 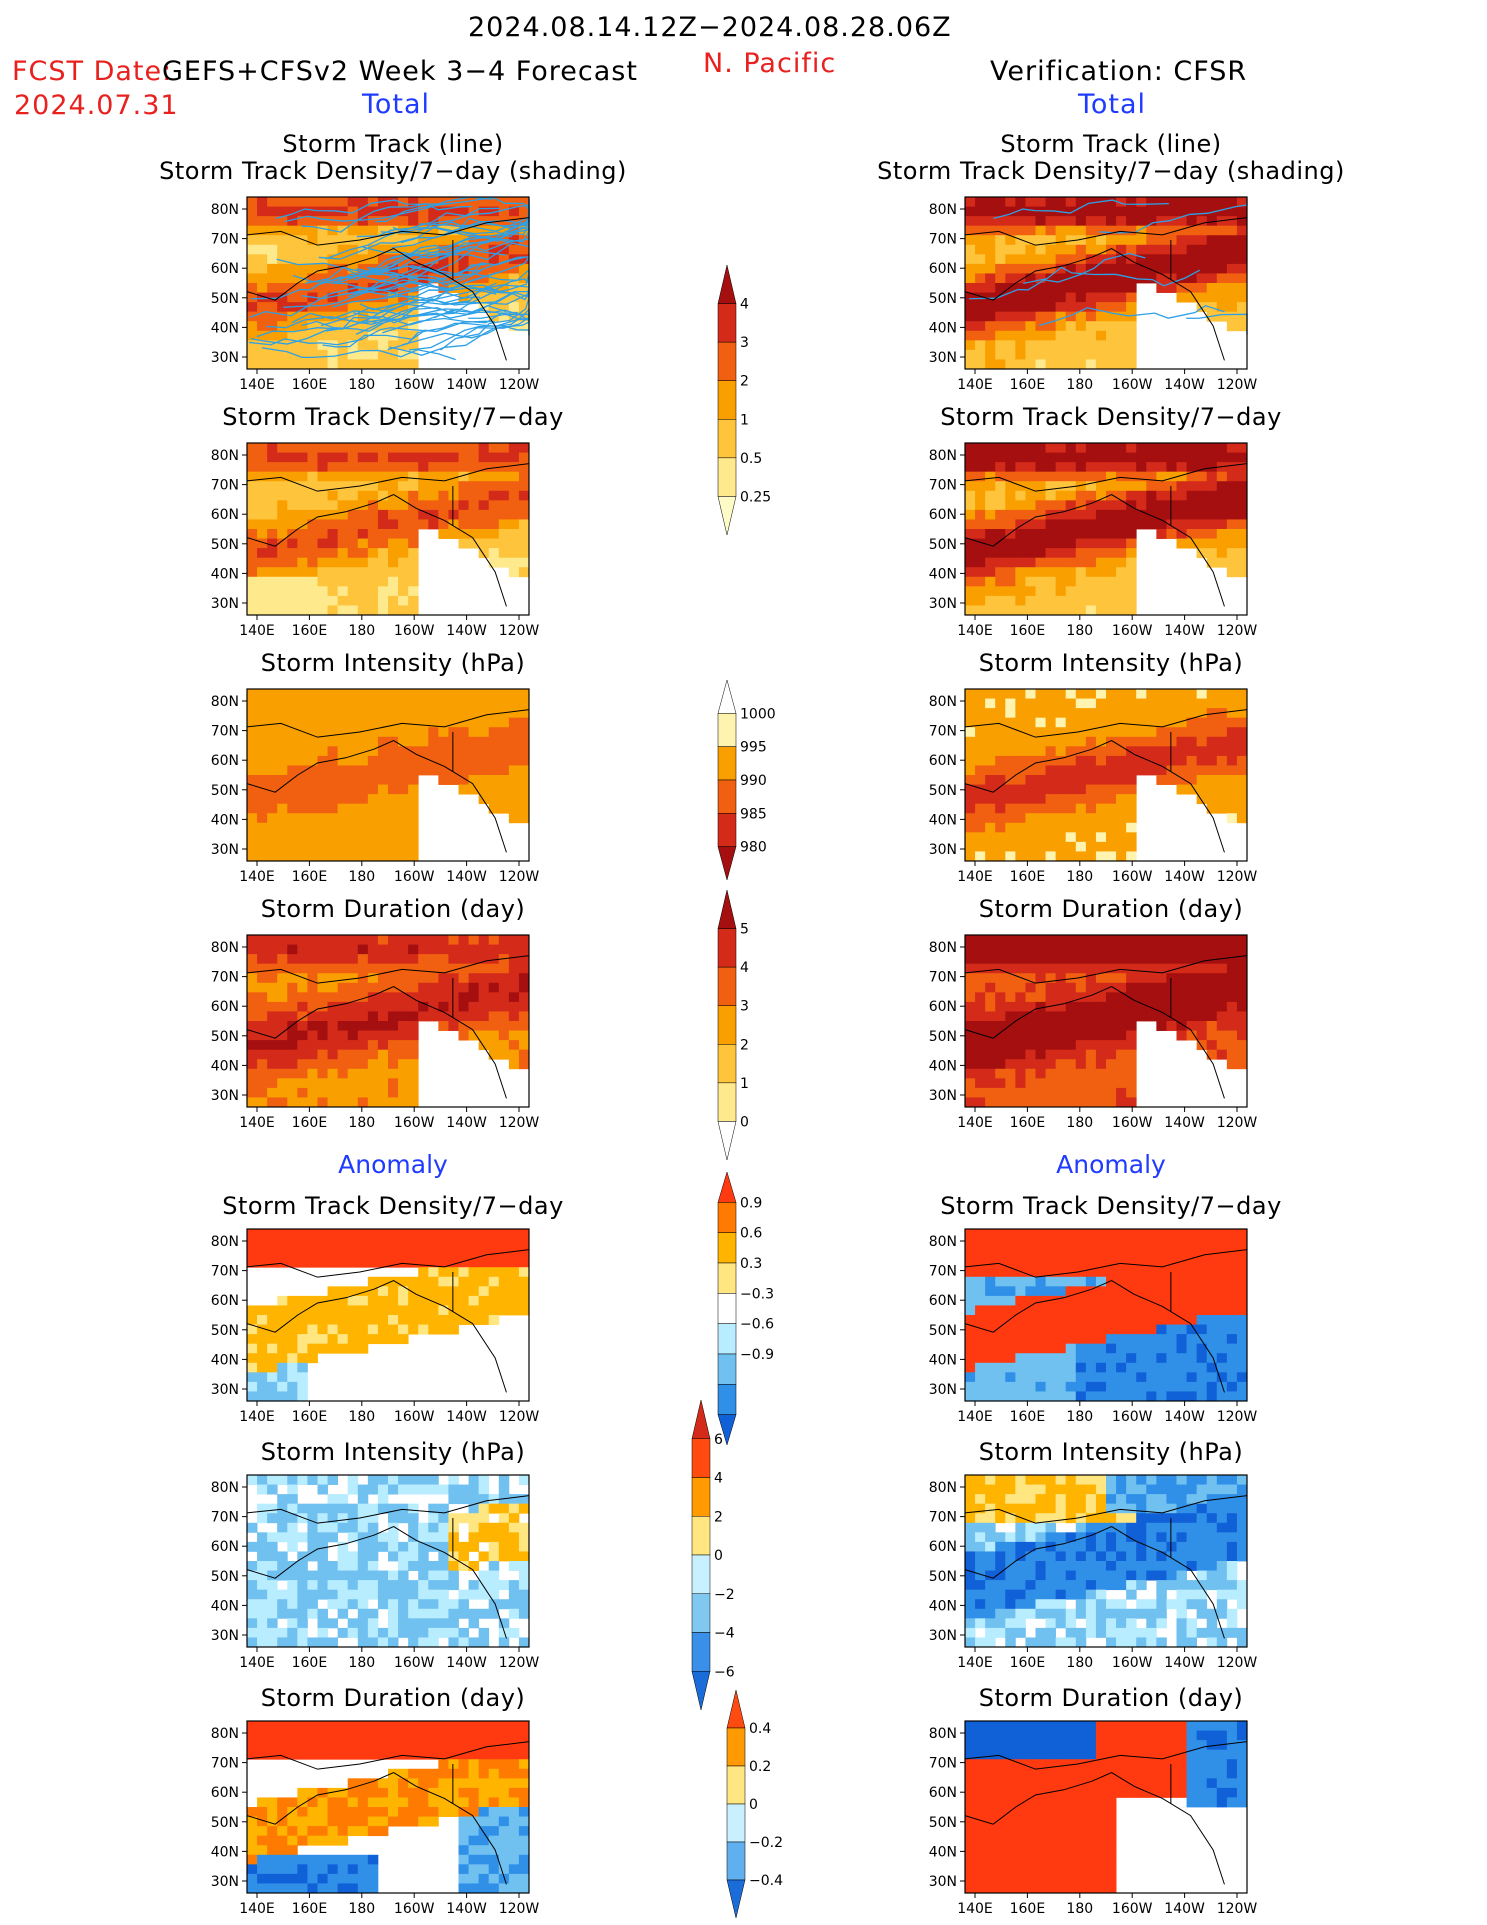 I want to click on colorbar-intensity_anom: 6 4 2 0 −2 −4 −6, so click(x=713, y=1555).